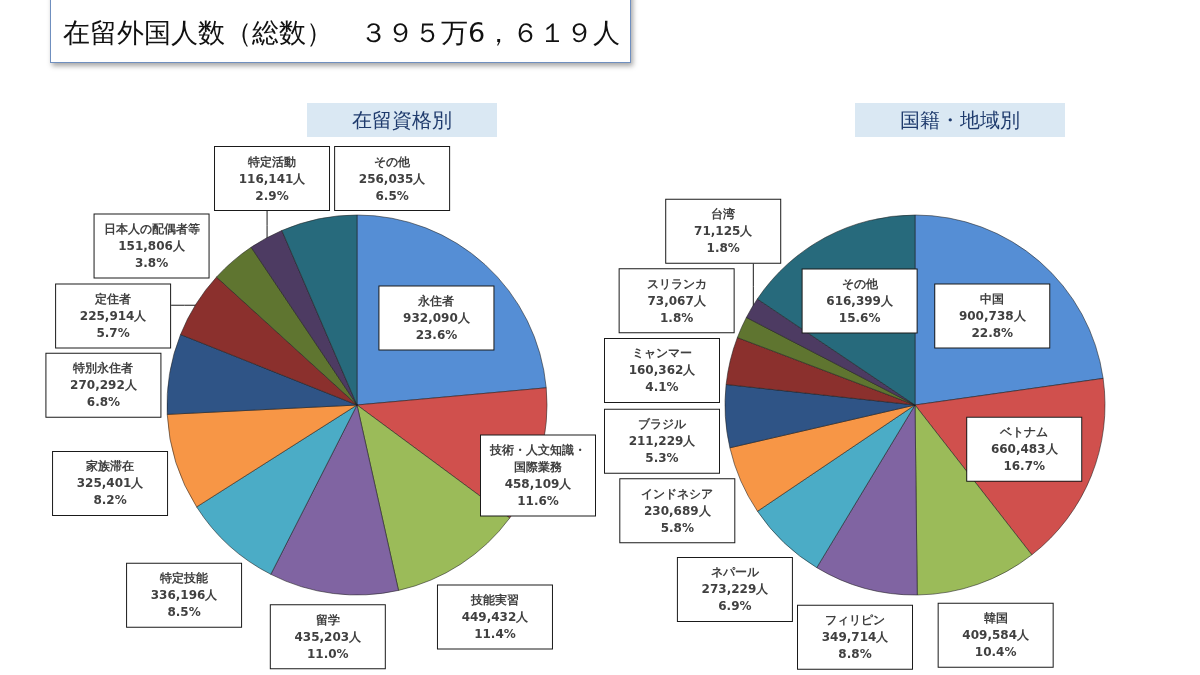  I want to click on slice-label: 特別永住者, so click(103, 368).